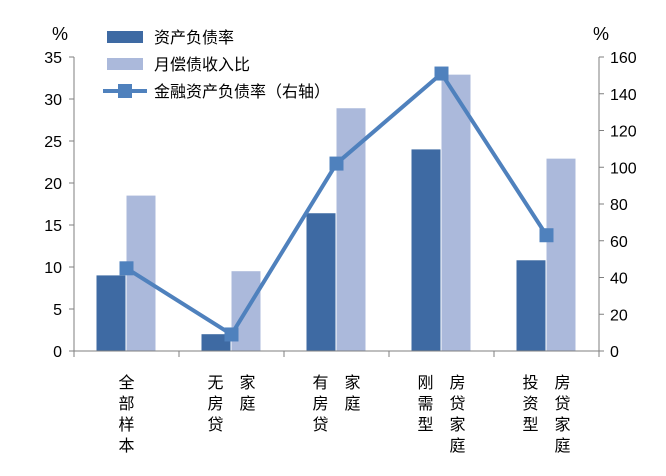 The image size is (666, 476). Describe the element at coordinates (530, 403) in the screenshot. I see `category-label-4-0: 投资型` at that location.